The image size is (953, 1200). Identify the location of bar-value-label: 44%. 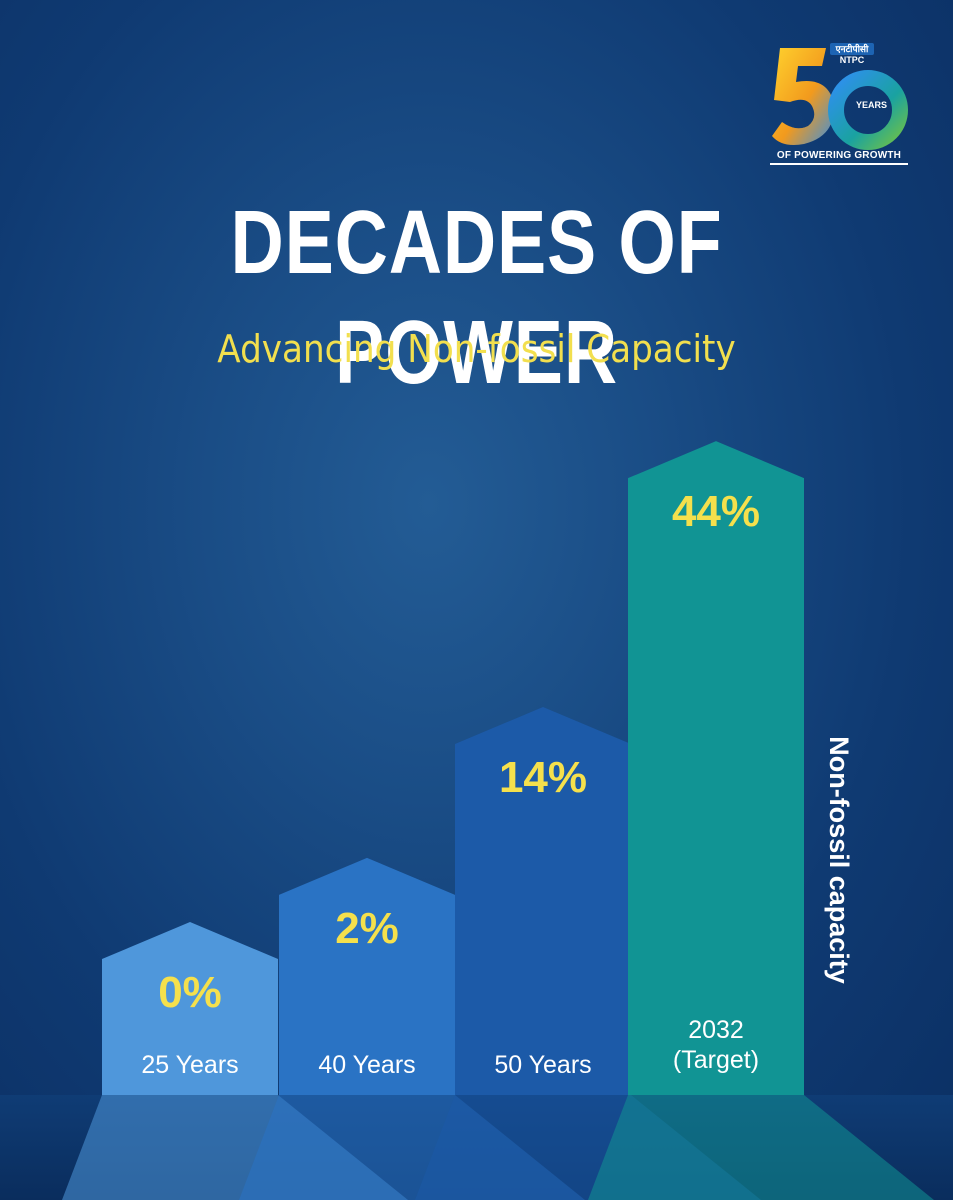
(716, 511).